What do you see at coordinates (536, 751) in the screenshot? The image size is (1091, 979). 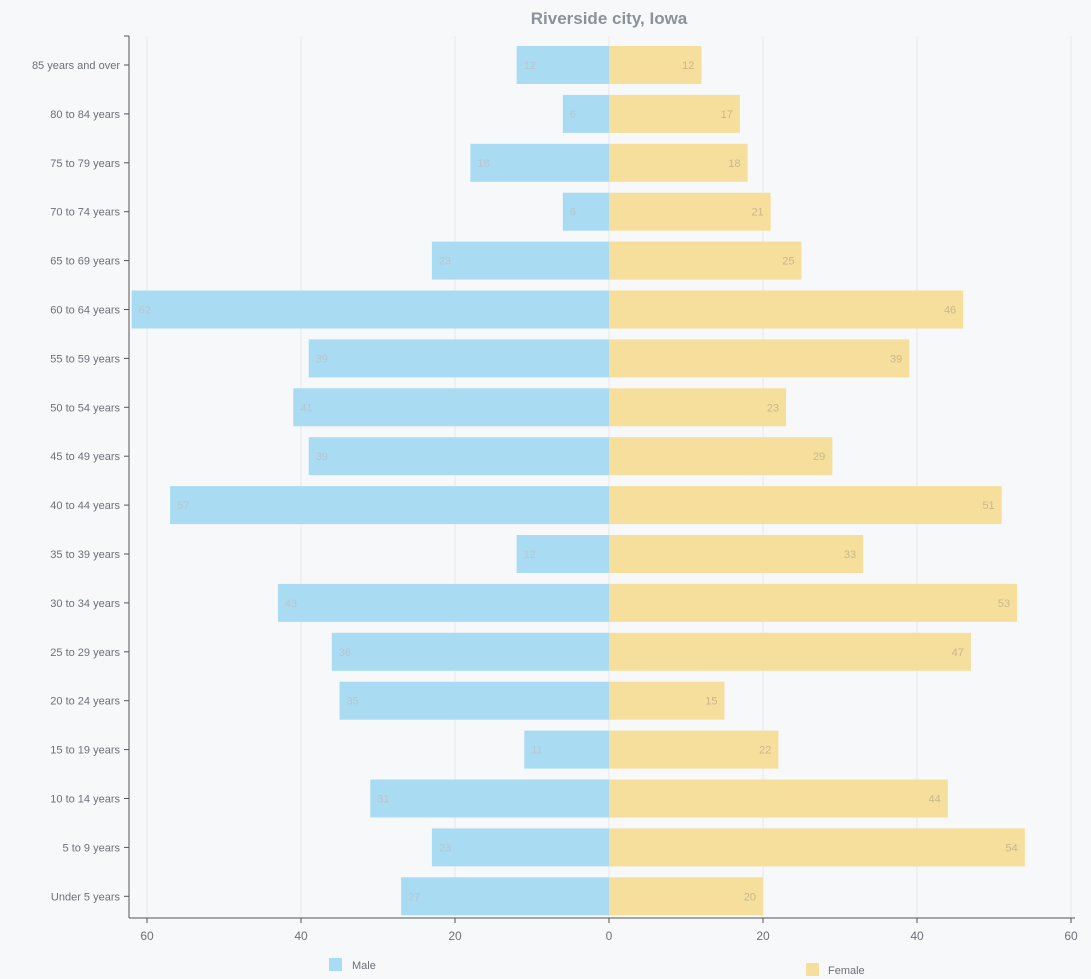 I see `male-value-label: 11` at bounding box center [536, 751].